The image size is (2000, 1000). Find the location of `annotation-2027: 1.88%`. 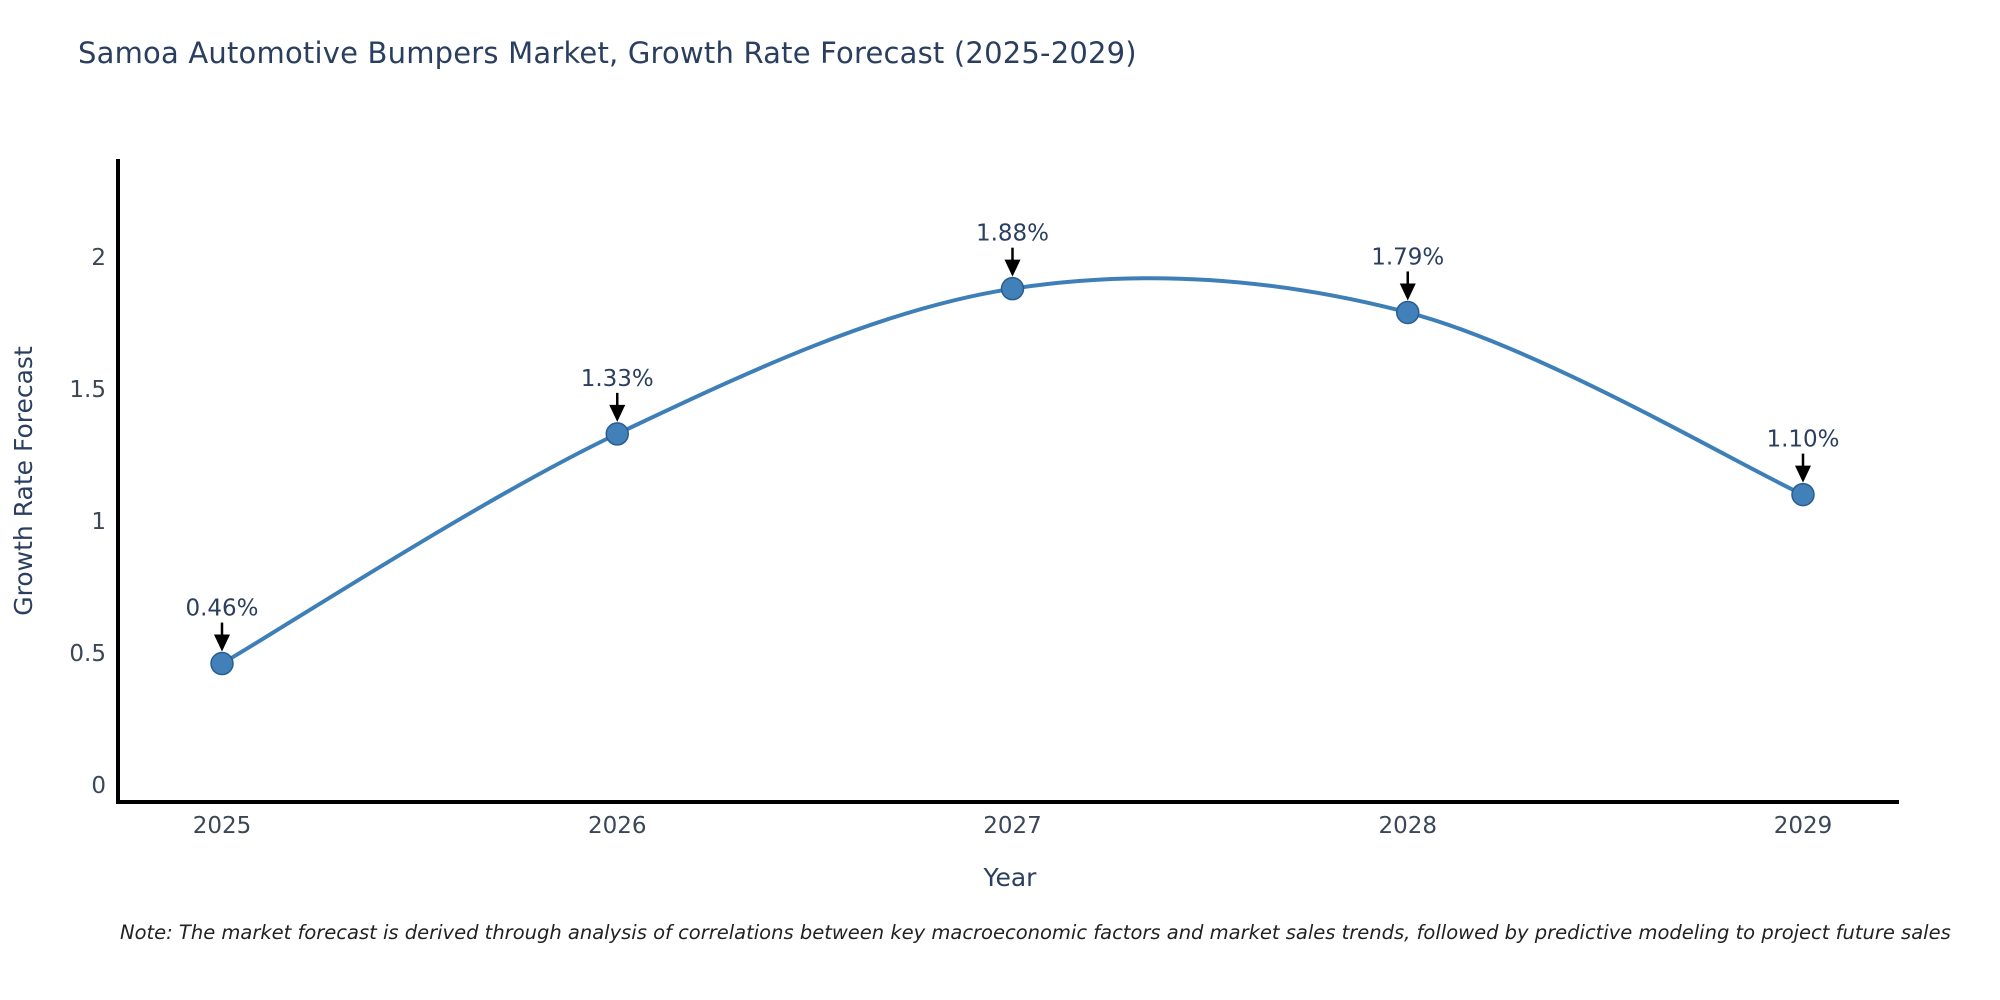

annotation-2027: 1.88% is located at coordinates (1012, 249).